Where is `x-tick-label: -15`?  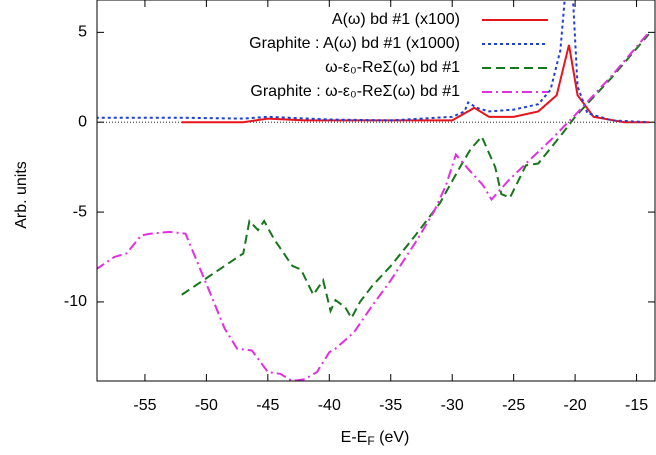
x-tick-label: -15 is located at coordinates (636, 405).